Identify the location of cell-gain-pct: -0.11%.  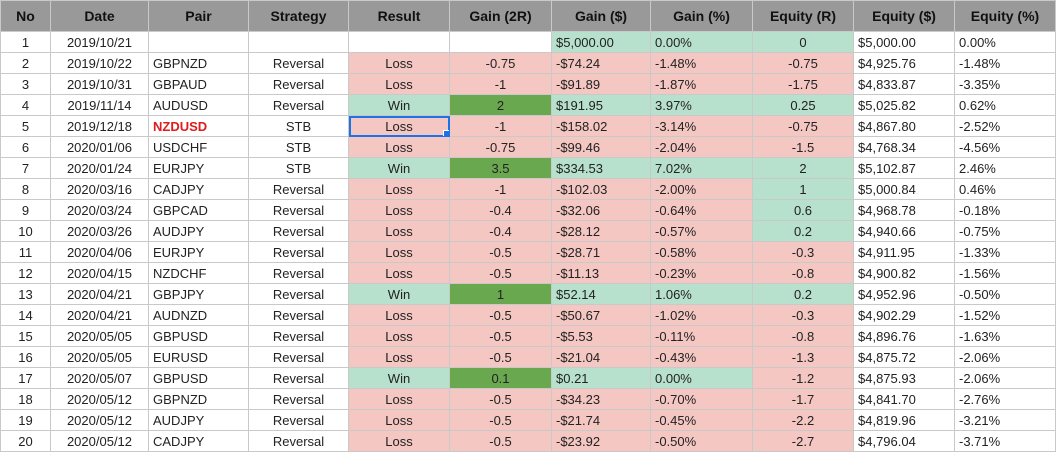
(701, 336).